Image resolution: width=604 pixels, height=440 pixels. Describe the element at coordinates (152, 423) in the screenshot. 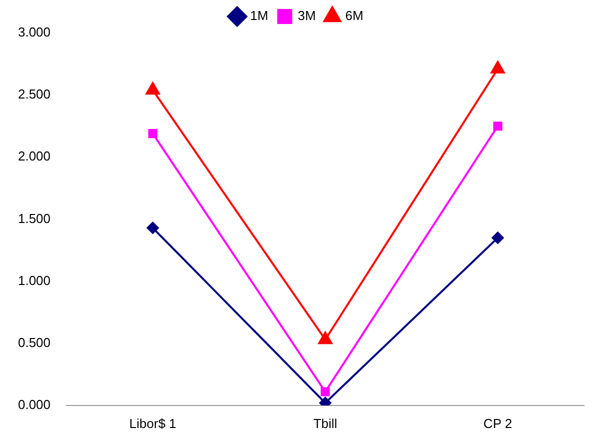

I see `x-tick-label: Libor$ 1` at that location.